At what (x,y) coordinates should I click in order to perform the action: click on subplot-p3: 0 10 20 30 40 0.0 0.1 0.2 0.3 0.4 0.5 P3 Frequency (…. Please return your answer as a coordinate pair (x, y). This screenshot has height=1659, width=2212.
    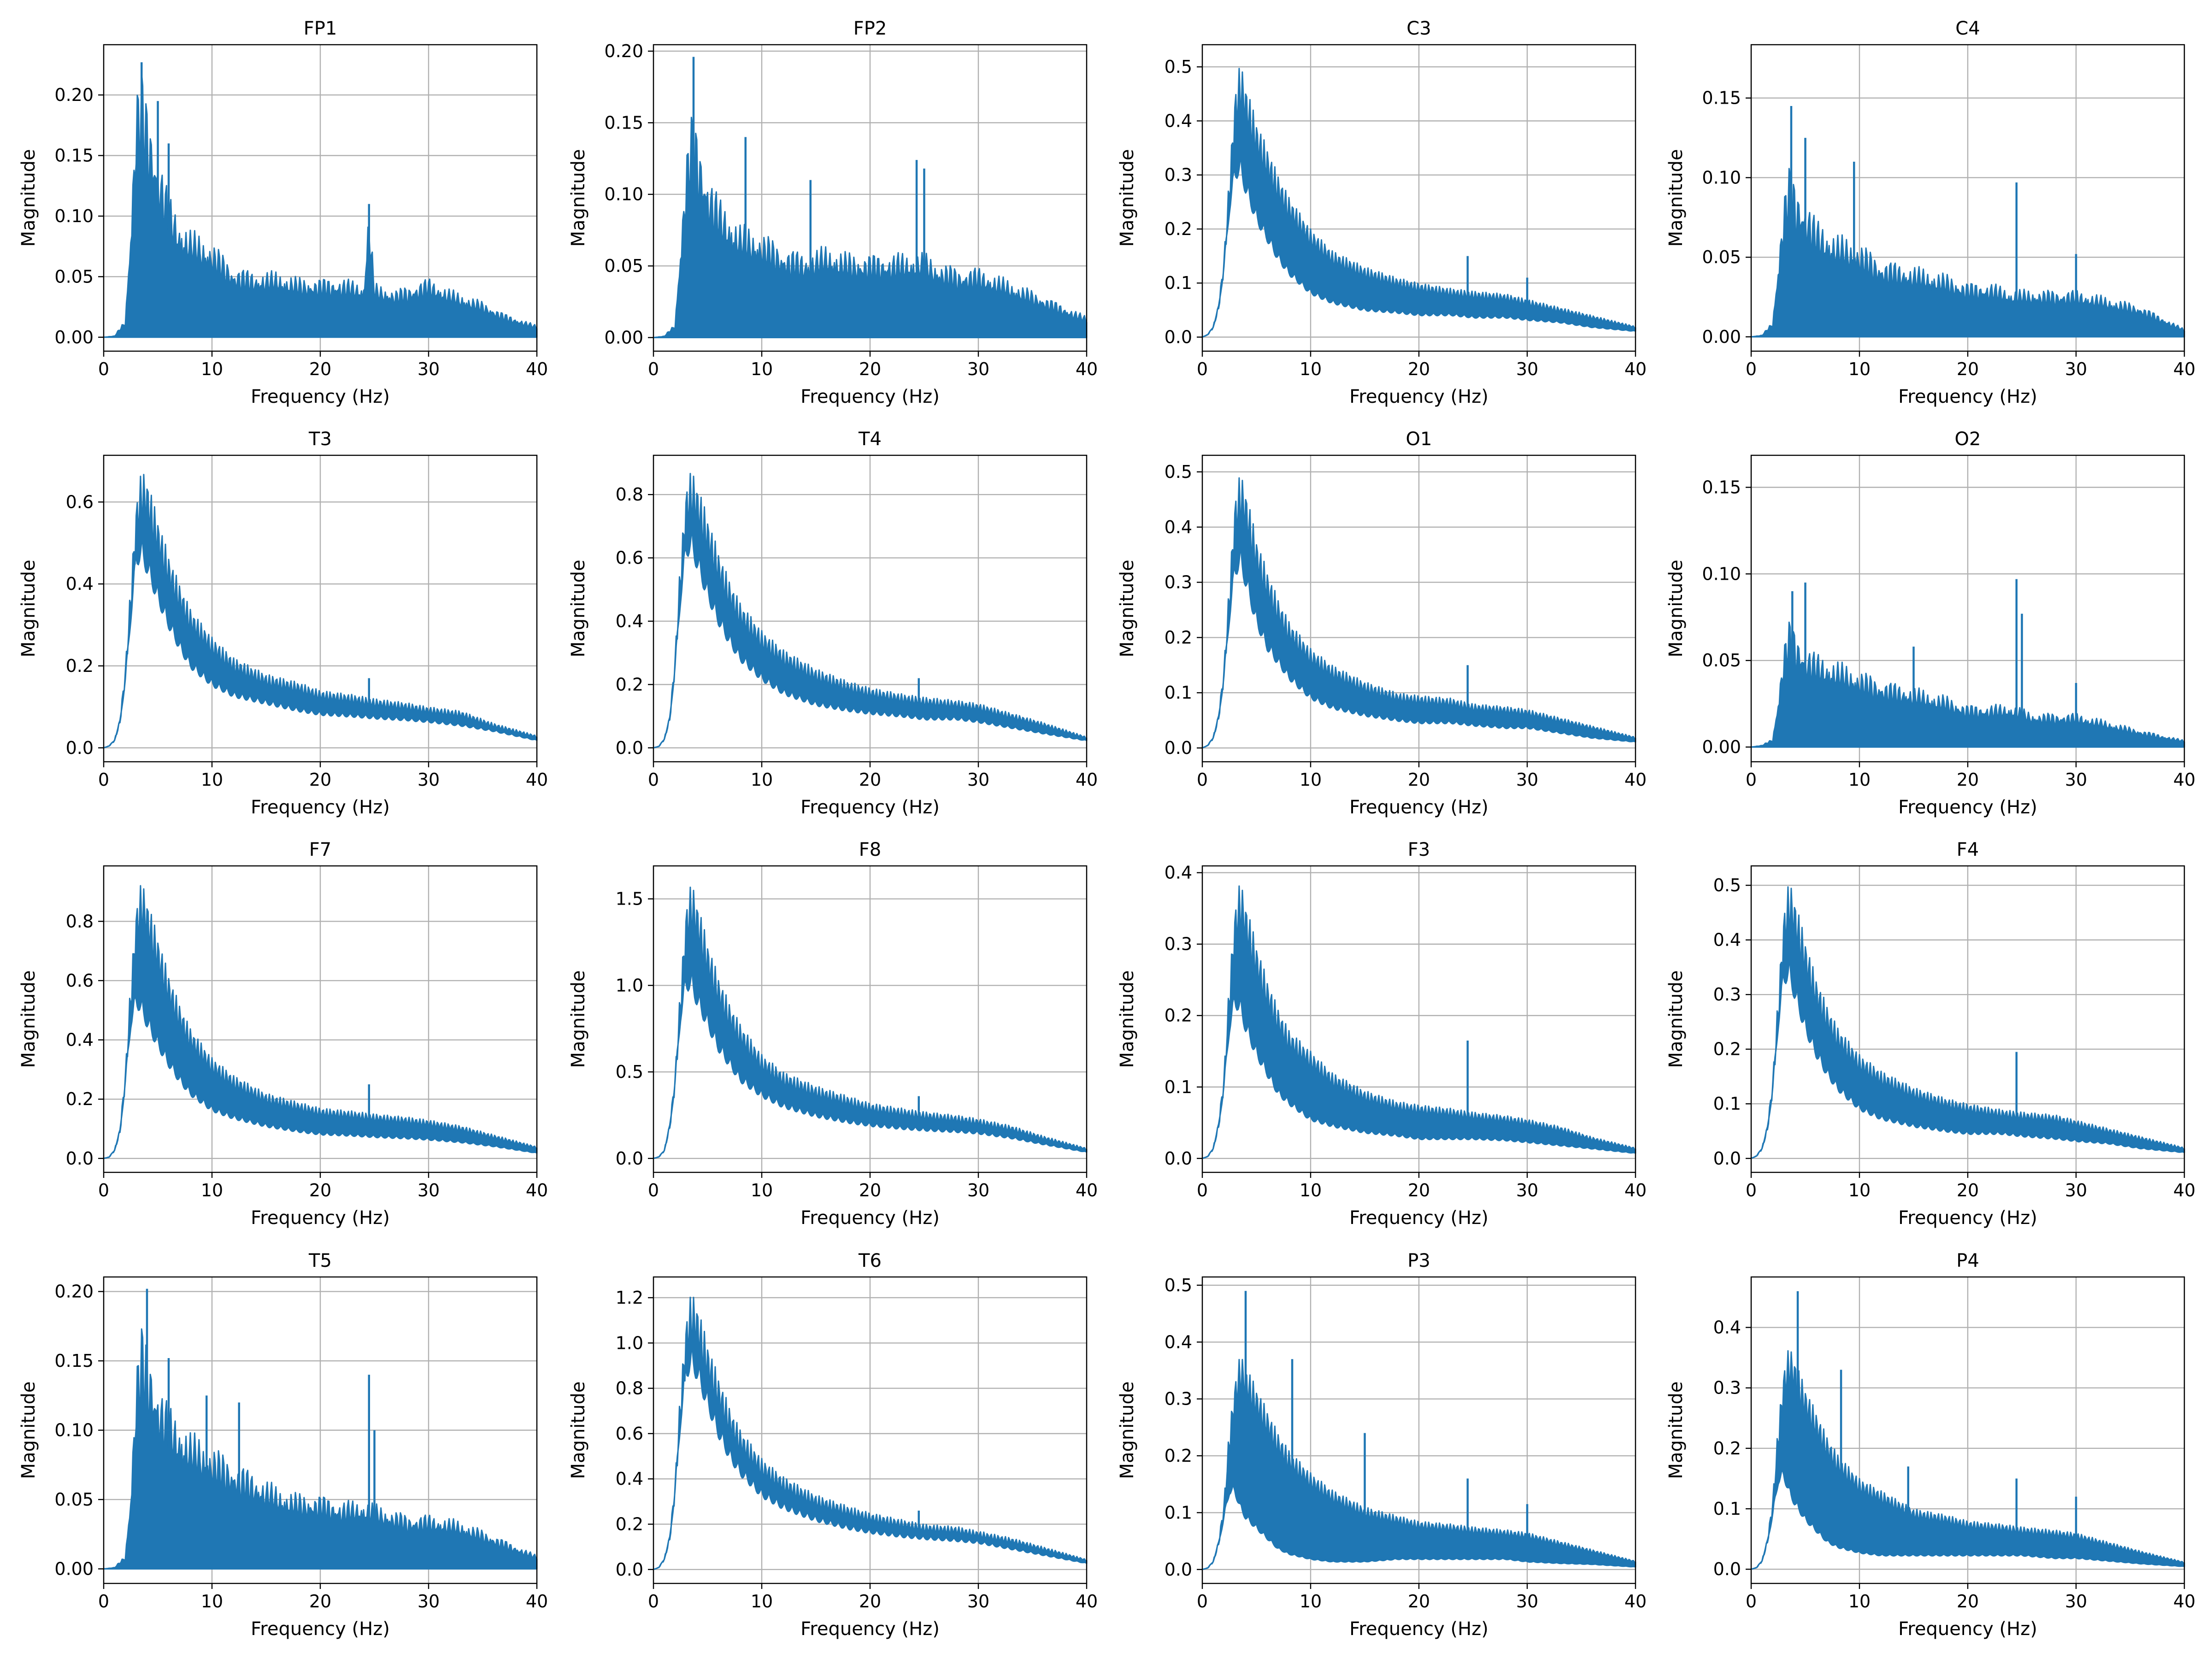
    Looking at the image, I should click on (1382, 1445).